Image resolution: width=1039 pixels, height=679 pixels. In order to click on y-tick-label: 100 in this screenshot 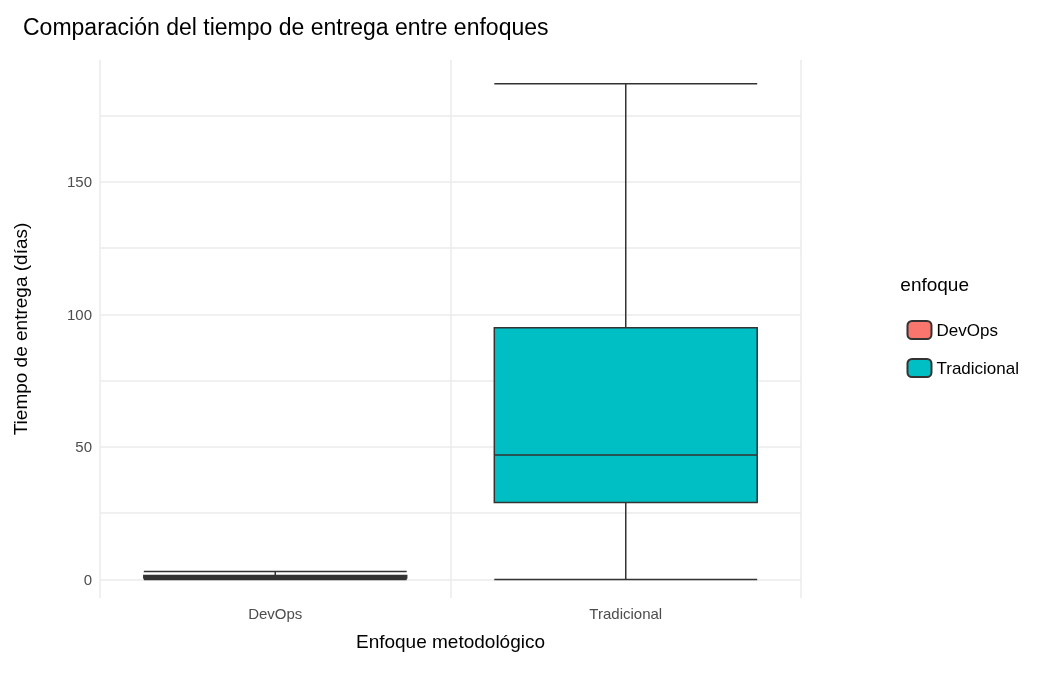, I will do `click(79, 314)`.